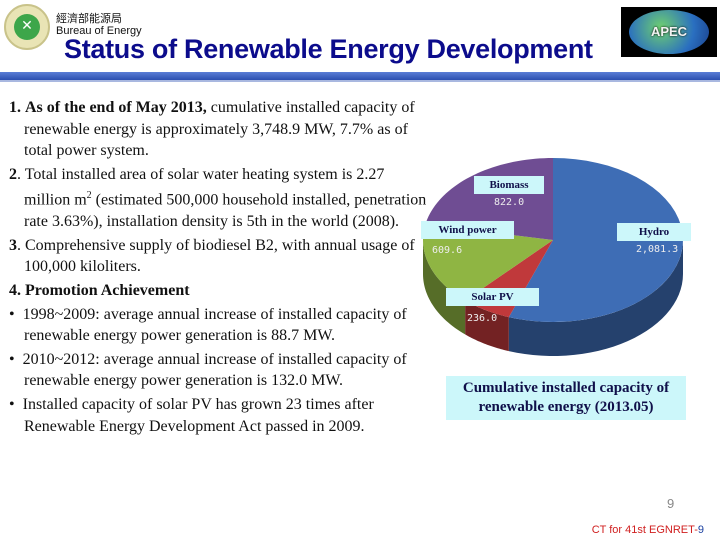 The image size is (720, 540). Describe the element at coordinates (13, 245) in the screenshot. I see `point-number: 3` at that location.